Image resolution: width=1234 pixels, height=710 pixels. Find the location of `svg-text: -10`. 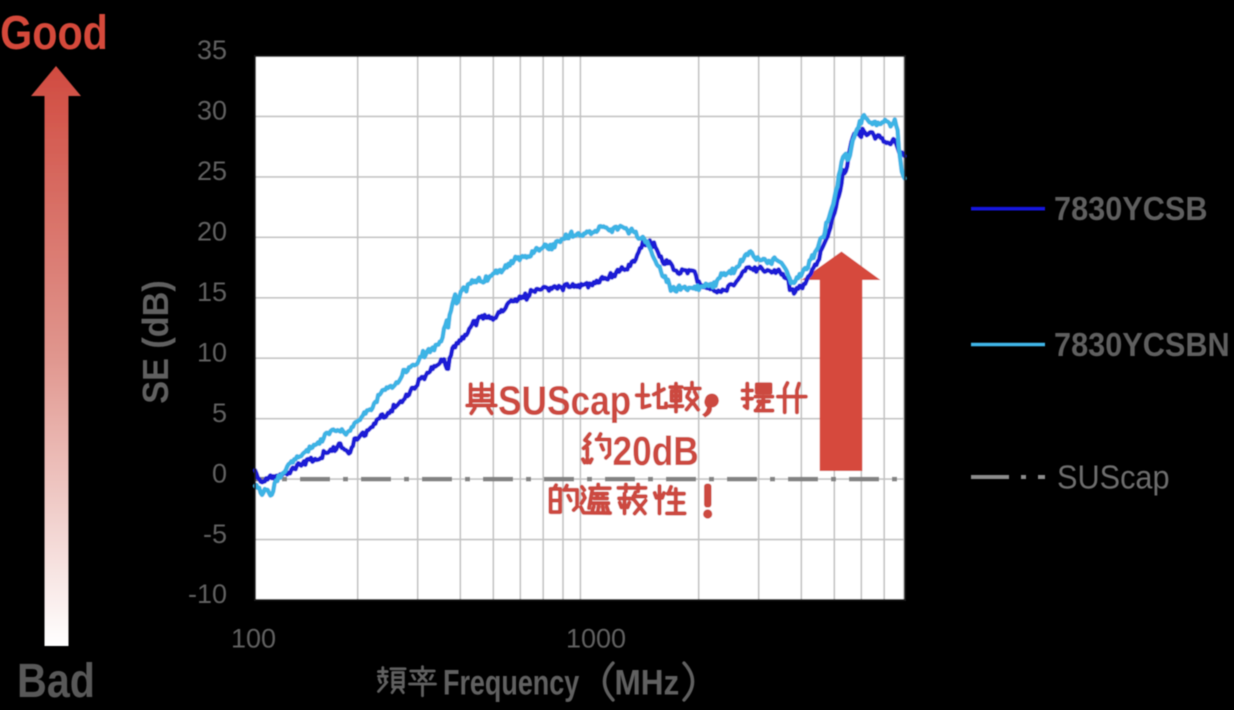

svg-text: -10 is located at coordinates (207, 594).